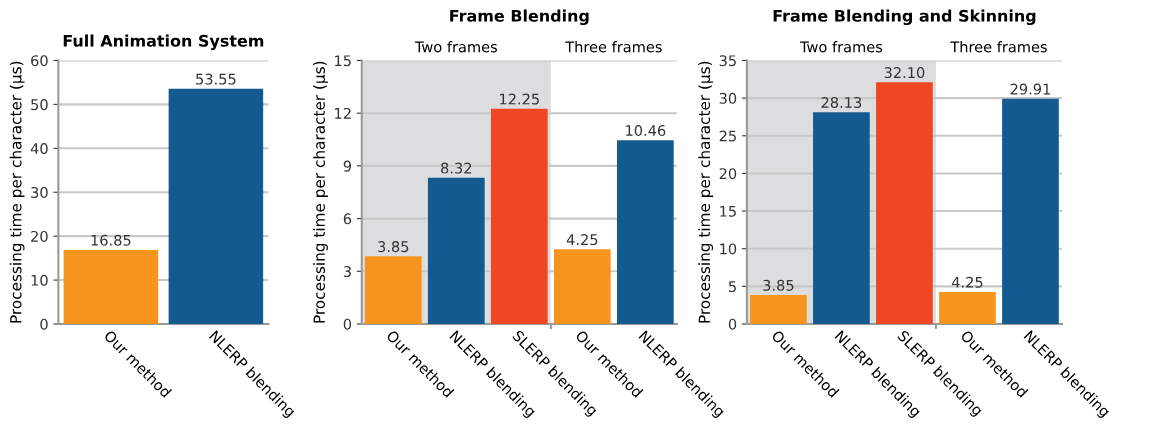 The width and height of the screenshot is (1167, 432). Describe the element at coordinates (343, 113) in the screenshot. I see `y-tick-label: 12` at that location.